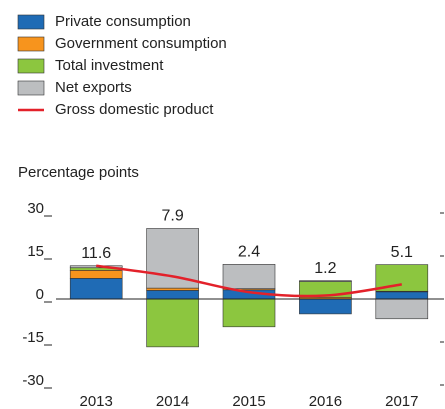  I want to click on data-label: 1.2, so click(325, 268).